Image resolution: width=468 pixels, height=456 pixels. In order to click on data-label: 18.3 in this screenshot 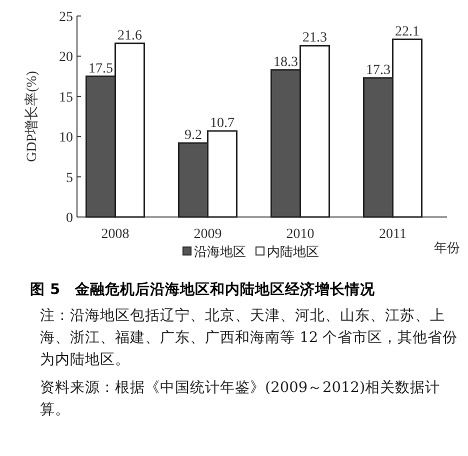, I will do `click(286, 62)`.